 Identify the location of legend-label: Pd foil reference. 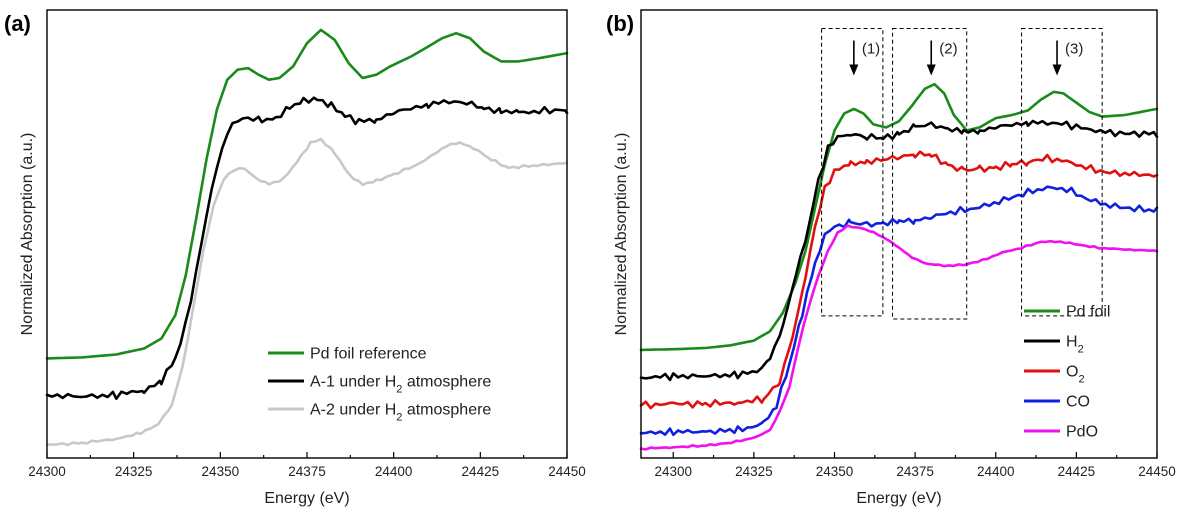
(368, 354).